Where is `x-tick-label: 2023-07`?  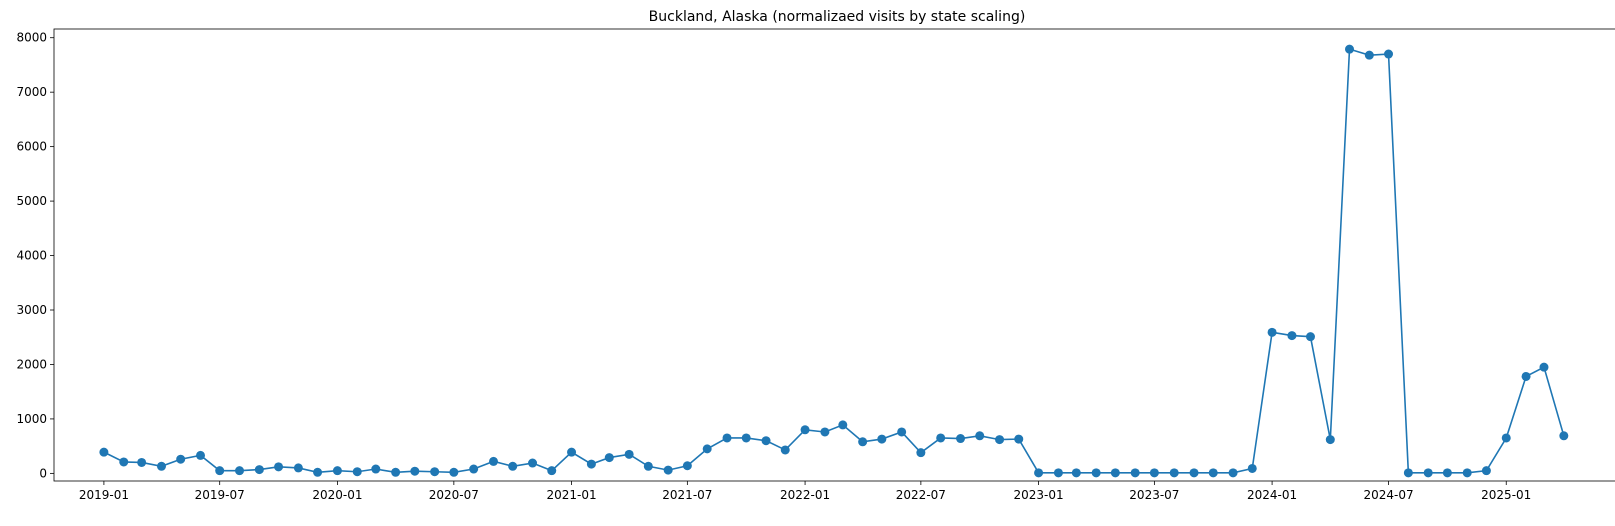 x-tick-label: 2023-07 is located at coordinates (1154, 495).